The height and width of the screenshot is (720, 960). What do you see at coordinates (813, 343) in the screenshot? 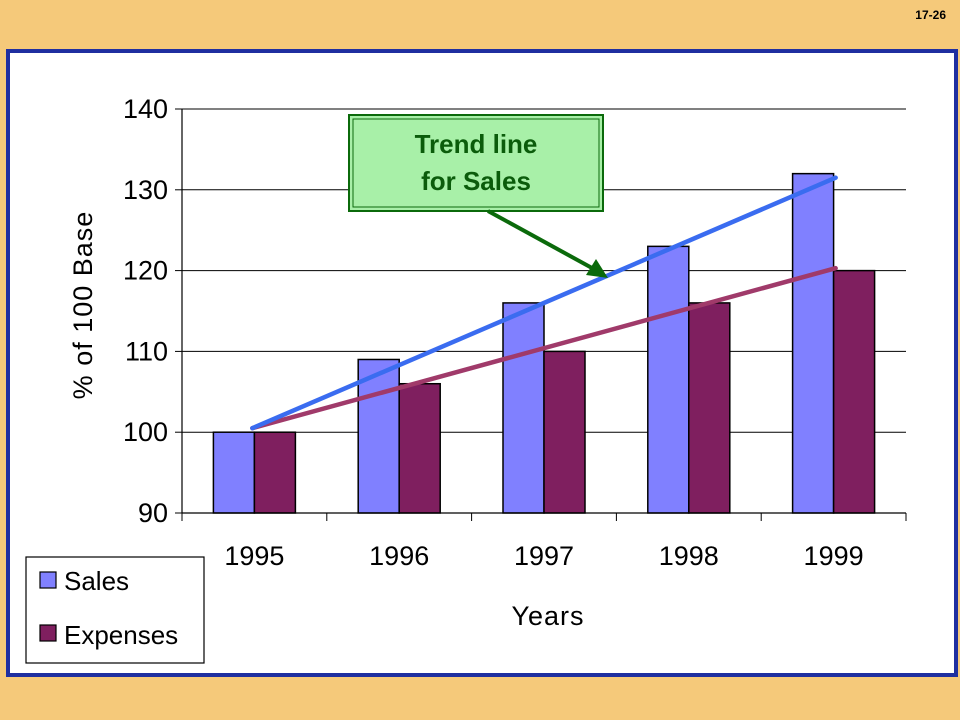
I see `bar-sales-1999` at bounding box center [813, 343].